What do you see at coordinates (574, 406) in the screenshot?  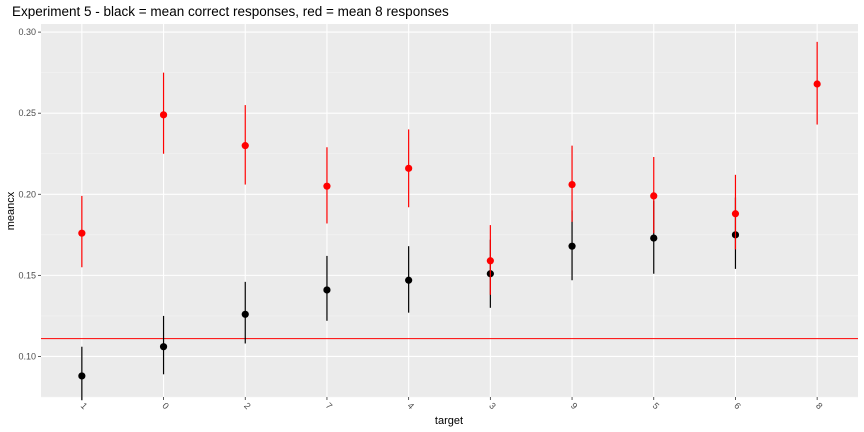 I see `x-tick-label: 9` at bounding box center [574, 406].